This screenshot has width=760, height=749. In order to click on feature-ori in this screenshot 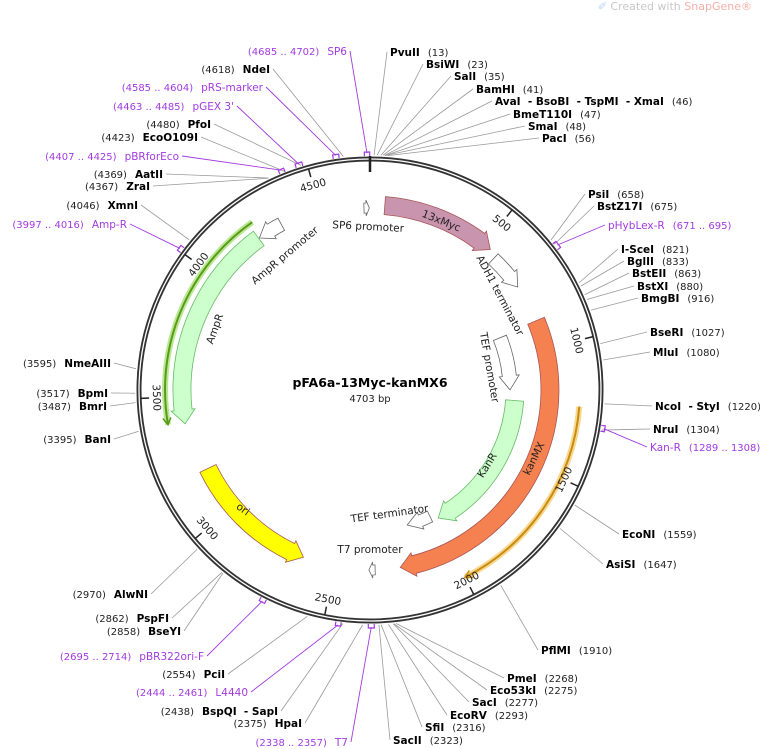, I will do `click(251, 513)`.